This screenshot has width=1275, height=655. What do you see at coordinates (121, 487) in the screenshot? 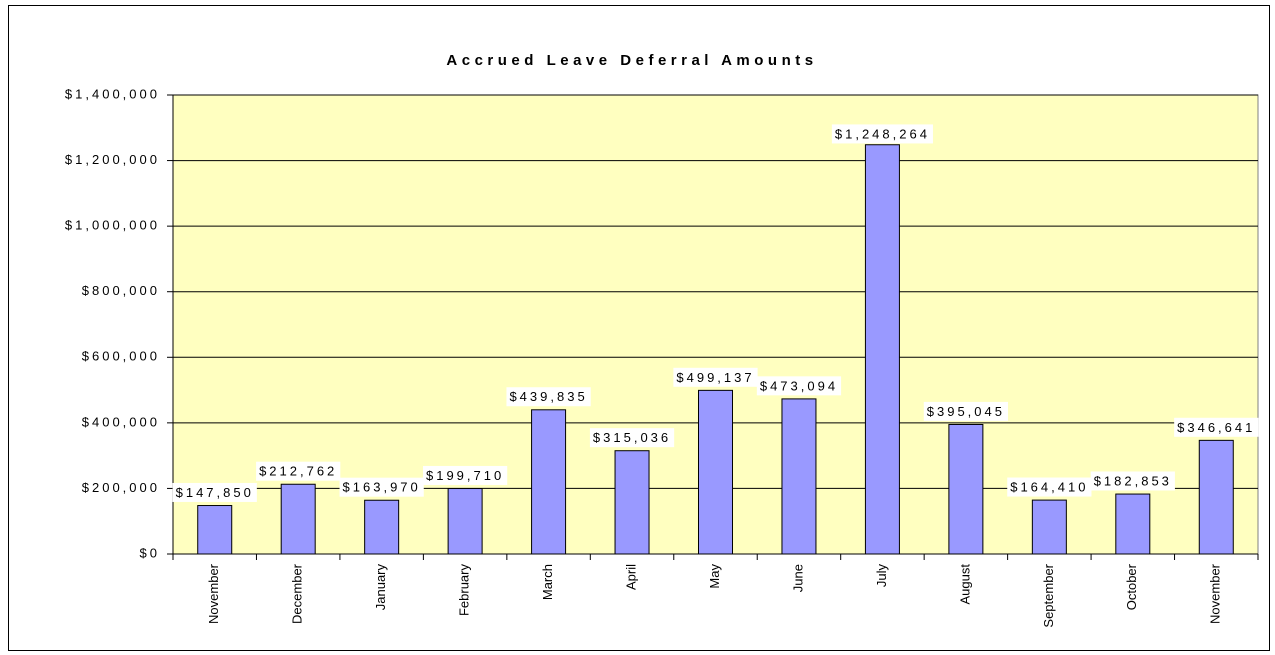
I see `y-tick-label: $200,000` at bounding box center [121, 487].